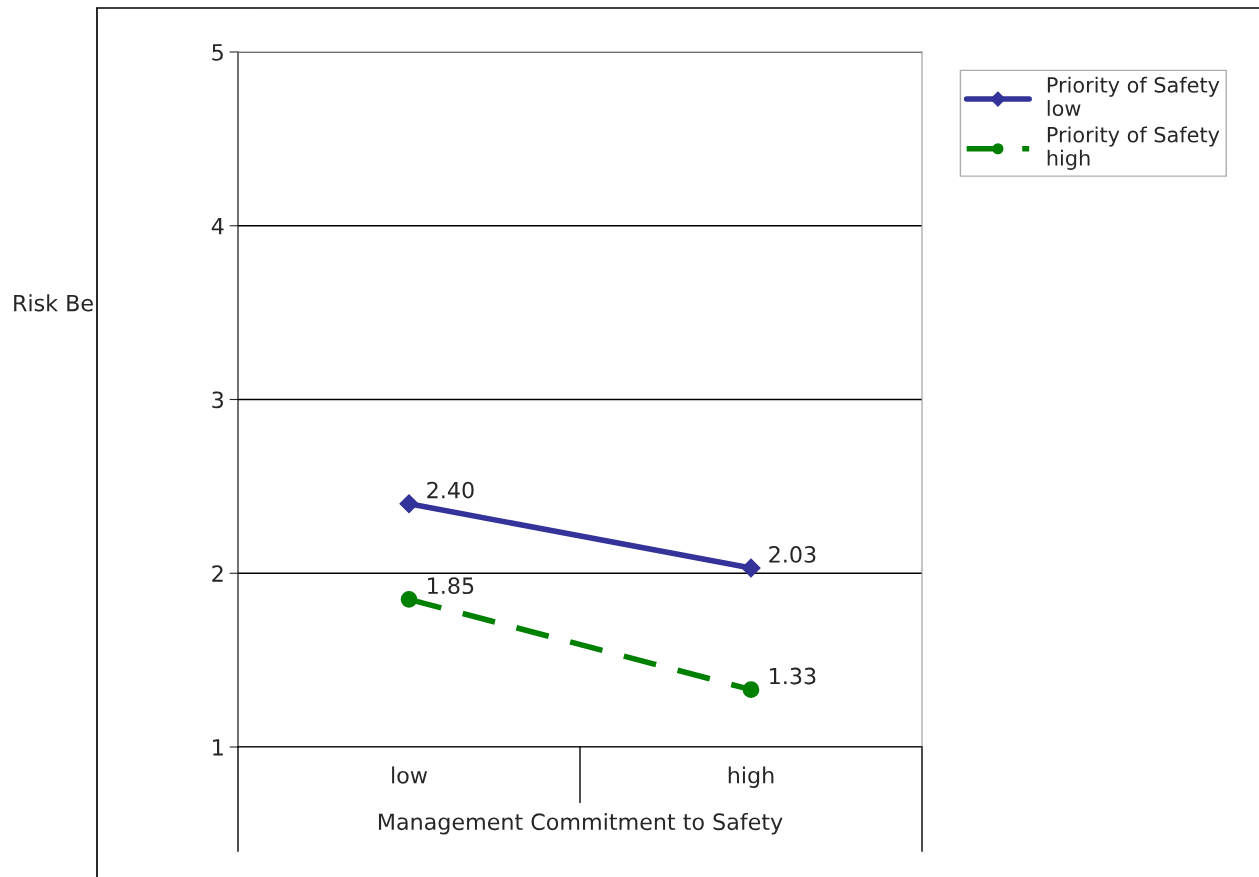 The width and height of the screenshot is (1259, 877). Describe the element at coordinates (792, 554) in the screenshot. I see `data-label: 2.03` at that location.